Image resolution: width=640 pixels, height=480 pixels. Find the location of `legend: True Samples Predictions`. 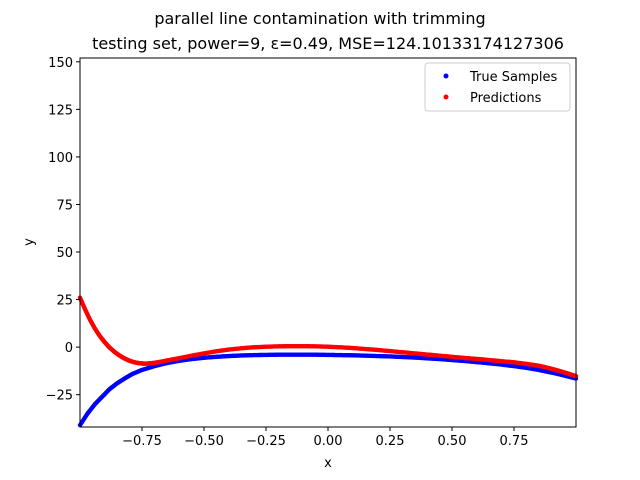

legend: True Samples Predictions is located at coordinates (497, 87).